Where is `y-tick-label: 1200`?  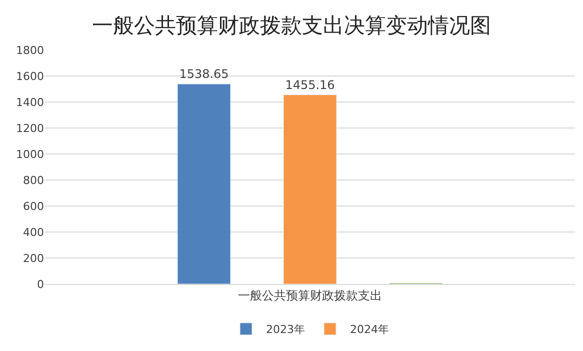
y-tick-label: 1200 is located at coordinates (30, 128).